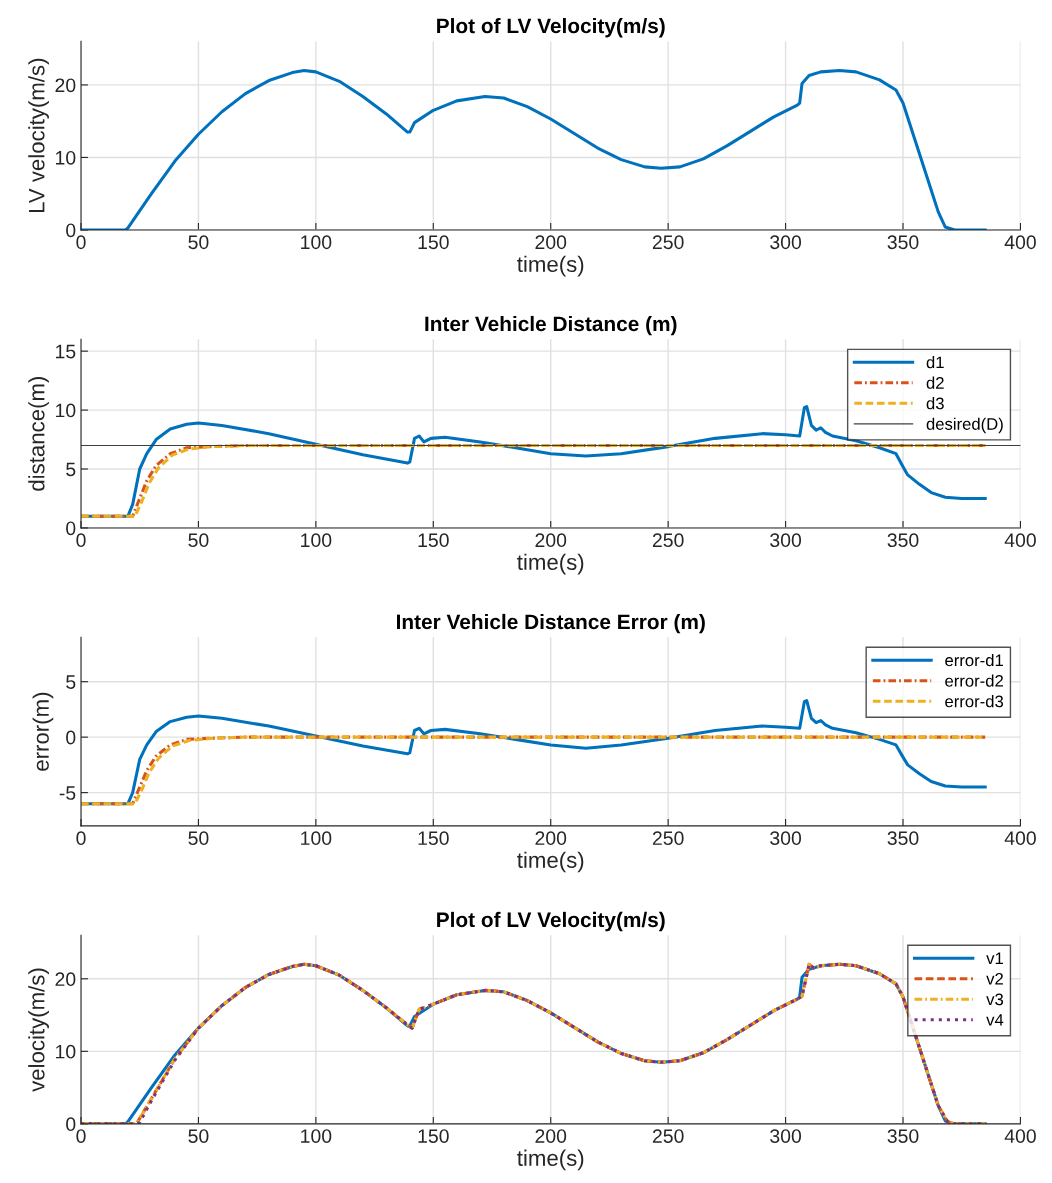 Image resolution: width=1052 pixels, height=1183 pixels. Describe the element at coordinates (995, 999) in the screenshot. I see `legend-label: v3` at that location.